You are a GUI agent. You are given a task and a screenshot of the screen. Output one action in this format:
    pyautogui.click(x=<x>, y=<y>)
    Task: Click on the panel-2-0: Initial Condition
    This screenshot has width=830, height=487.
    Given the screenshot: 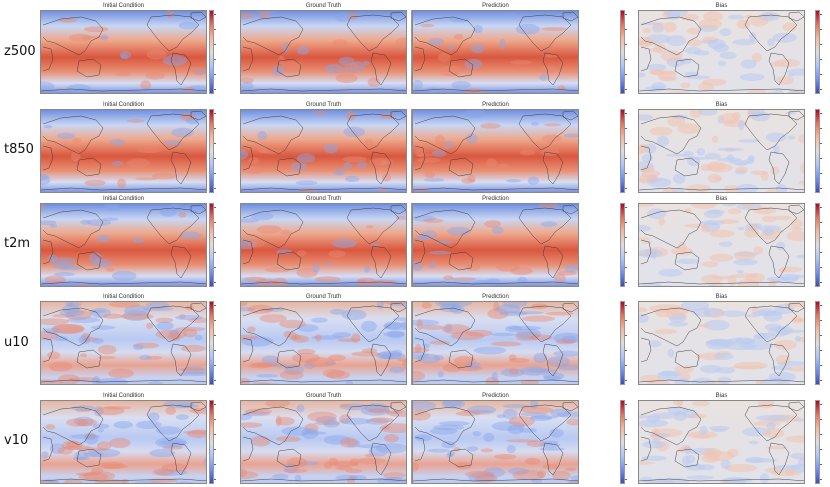 What is the action you would take?
    pyautogui.click(x=123, y=241)
    